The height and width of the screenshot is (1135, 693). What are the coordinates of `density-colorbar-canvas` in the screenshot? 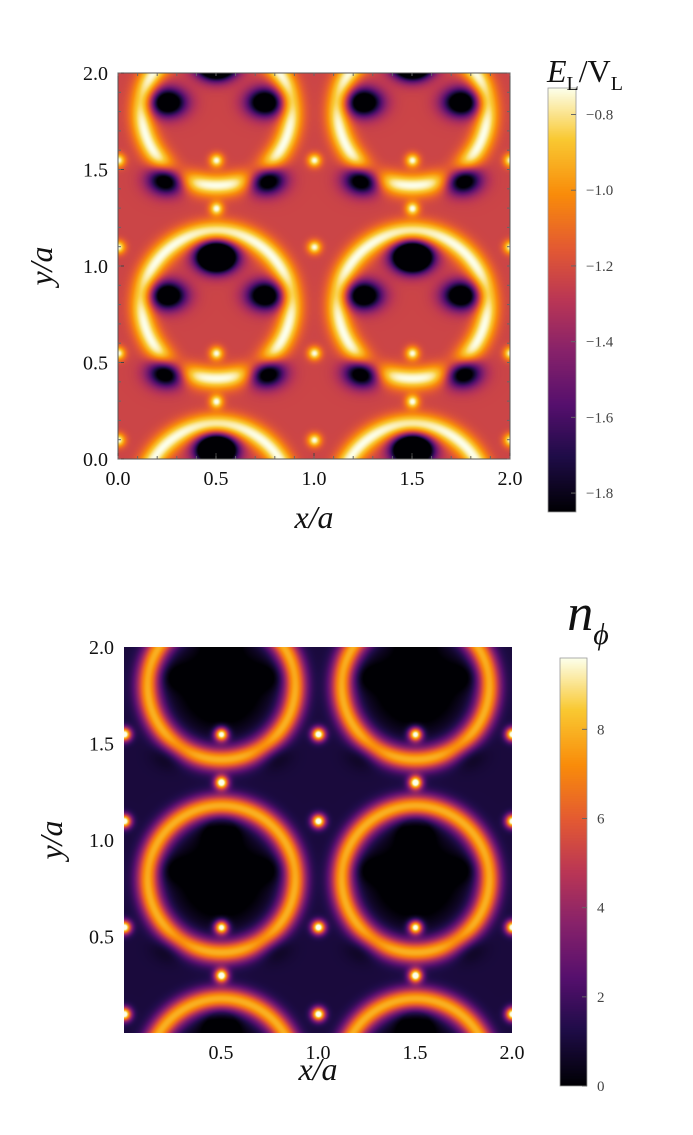 It's located at (573, 872).